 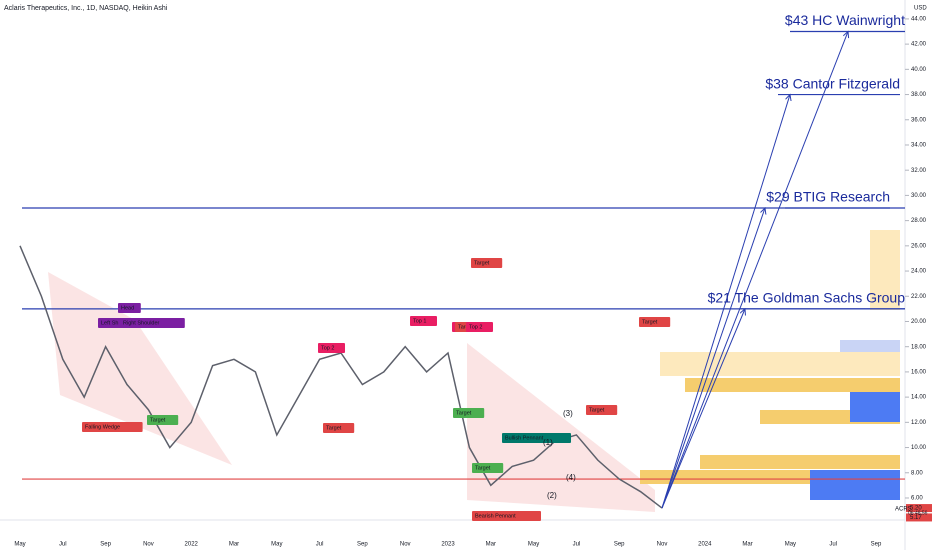 I want to click on y-tick-label: 18.00, so click(x=919, y=347).